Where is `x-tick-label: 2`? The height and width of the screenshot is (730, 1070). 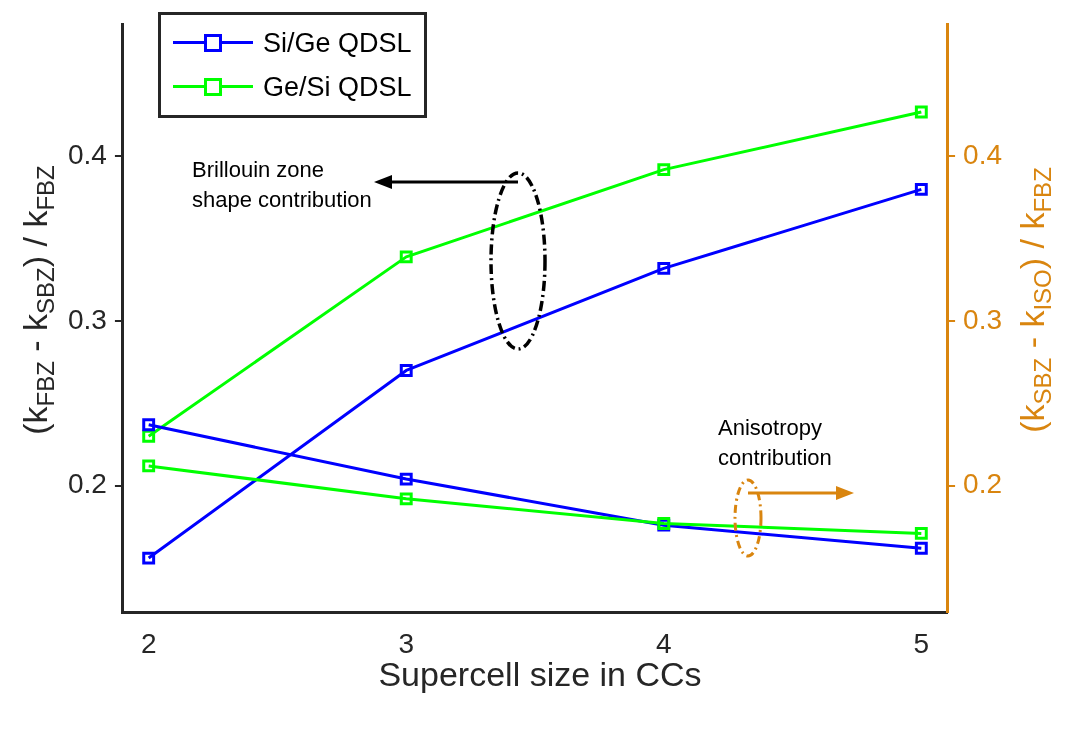
x-tick-label: 2 is located at coordinates (148, 643).